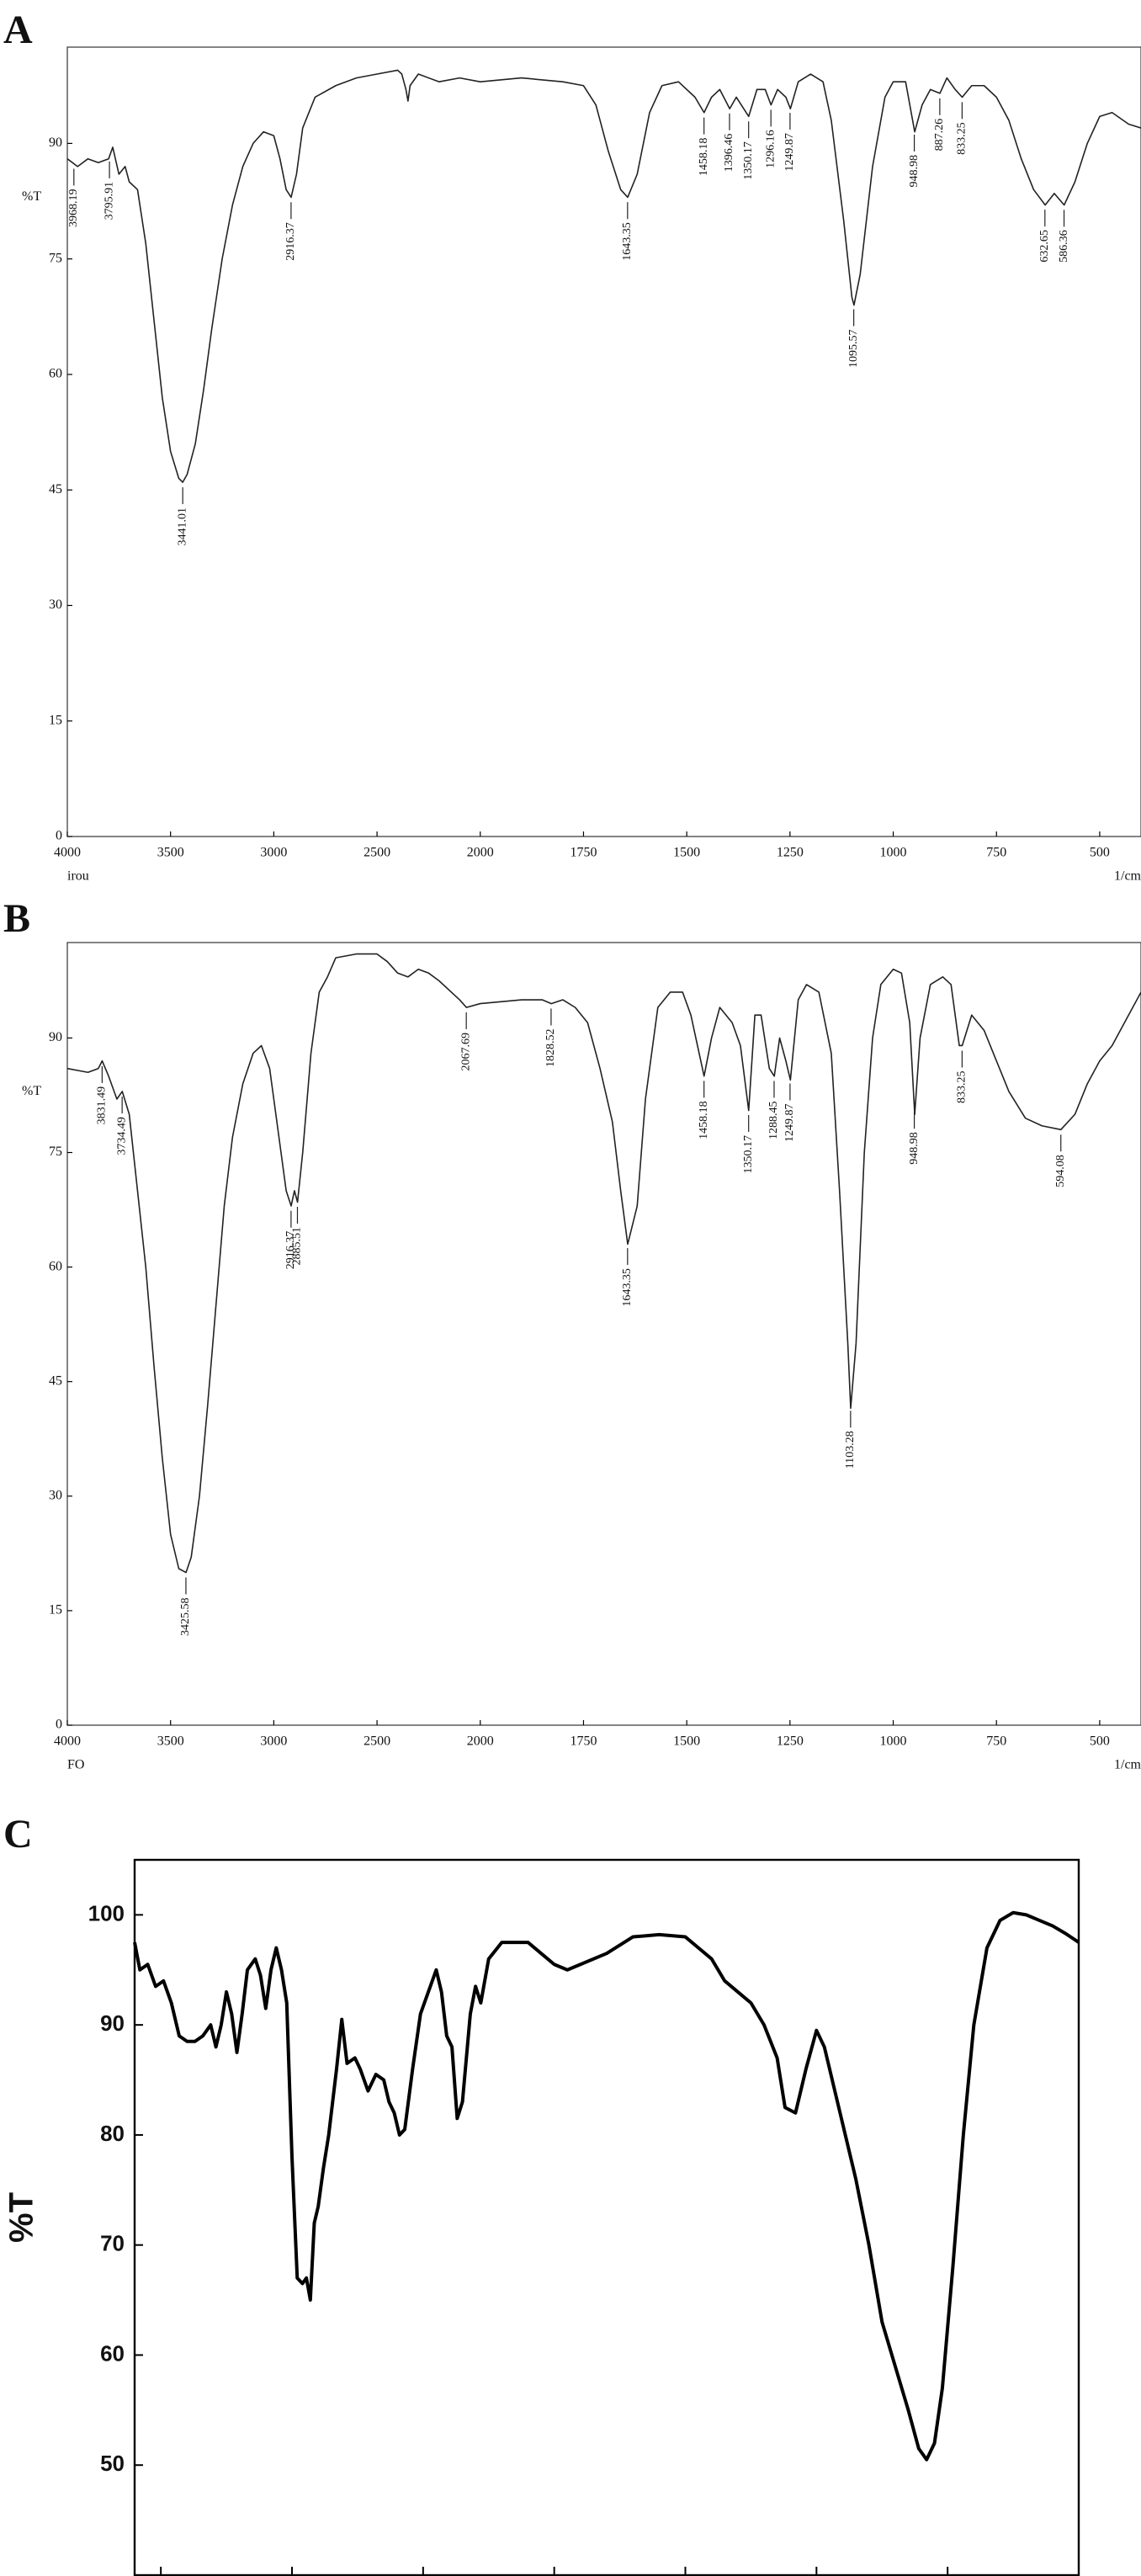  What do you see at coordinates (1060, 1171) in the screenshot?
I see `peak-label: 594.08` at bounding box center [1060, 1171].